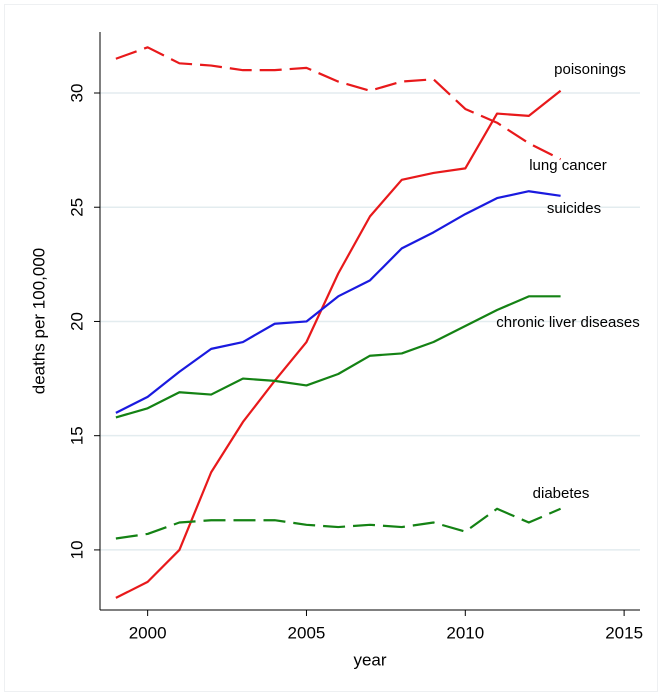  What do you see at coordinates (561, 493) in the screenshot?
I see `series-label: diabetes` at bounding box center [561, 493].